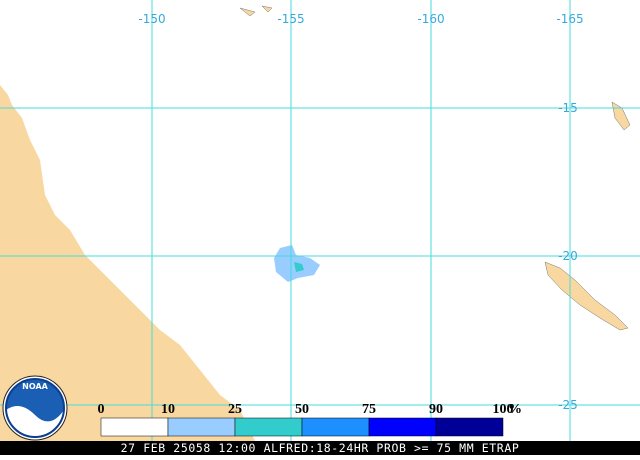 The height and width of the screenshot is (460, 640). I want to click on legend: 0 10 25 50 75 90 100%, so click(310, 419).